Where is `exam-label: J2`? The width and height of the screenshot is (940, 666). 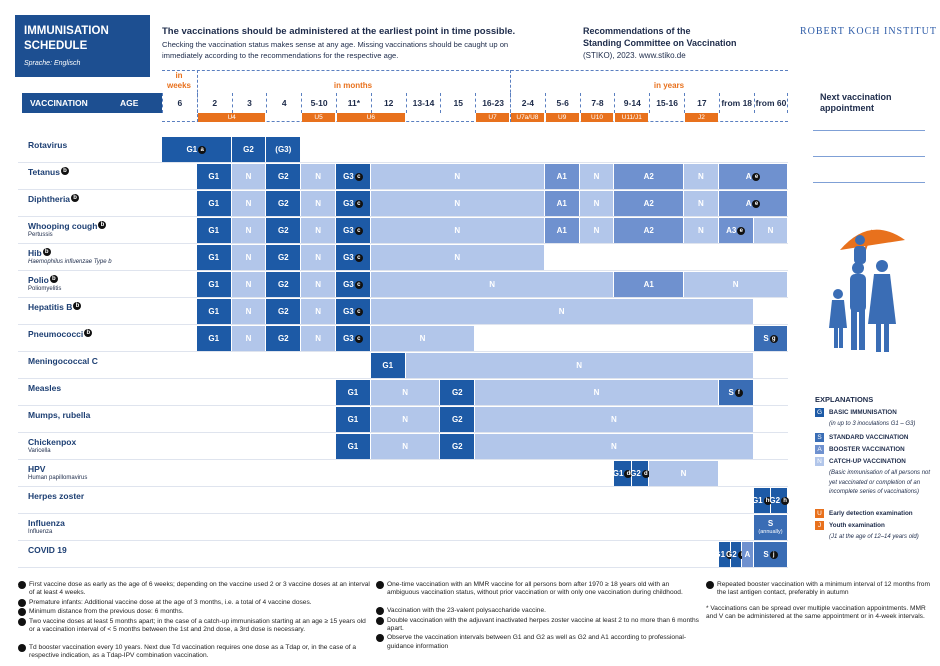
exam-label: J2 is located at coordinates (701, 117).